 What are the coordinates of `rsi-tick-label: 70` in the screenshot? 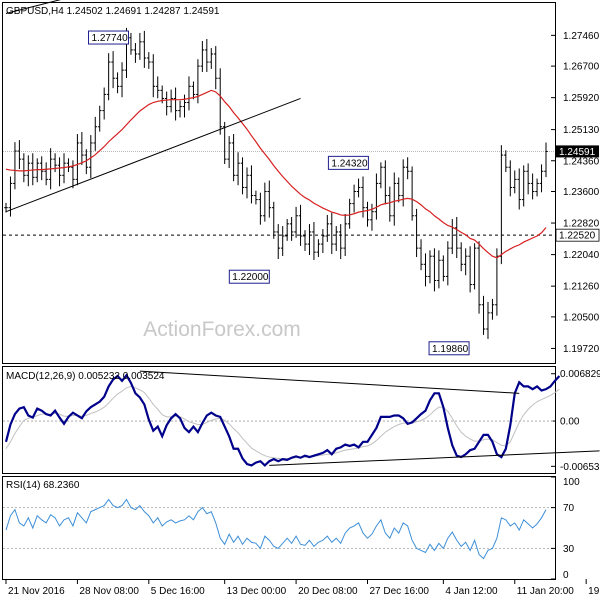 It's located at (569, 508).